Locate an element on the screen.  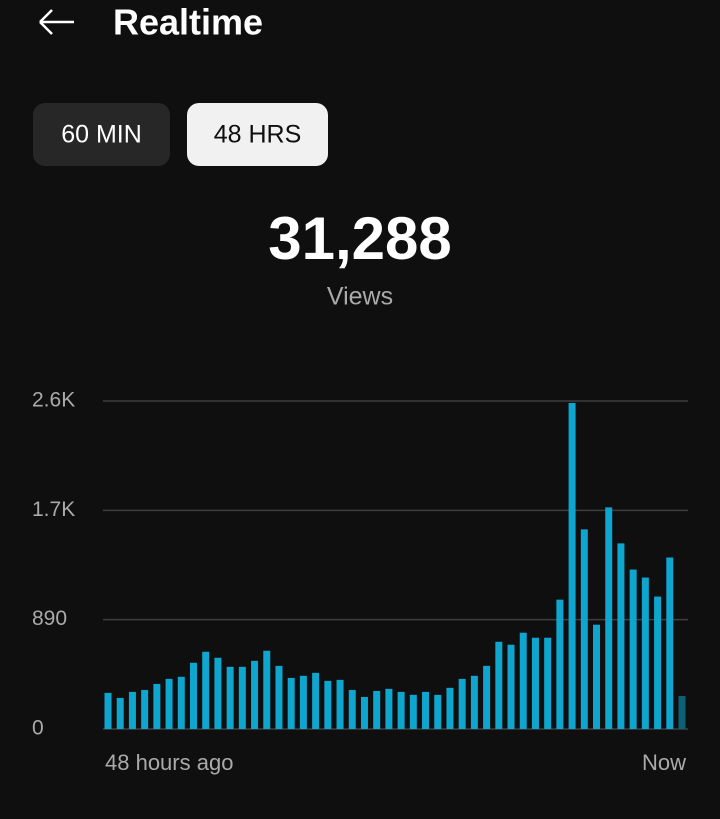
tab-label: 60 MIN is located at coordinates (101, 135).